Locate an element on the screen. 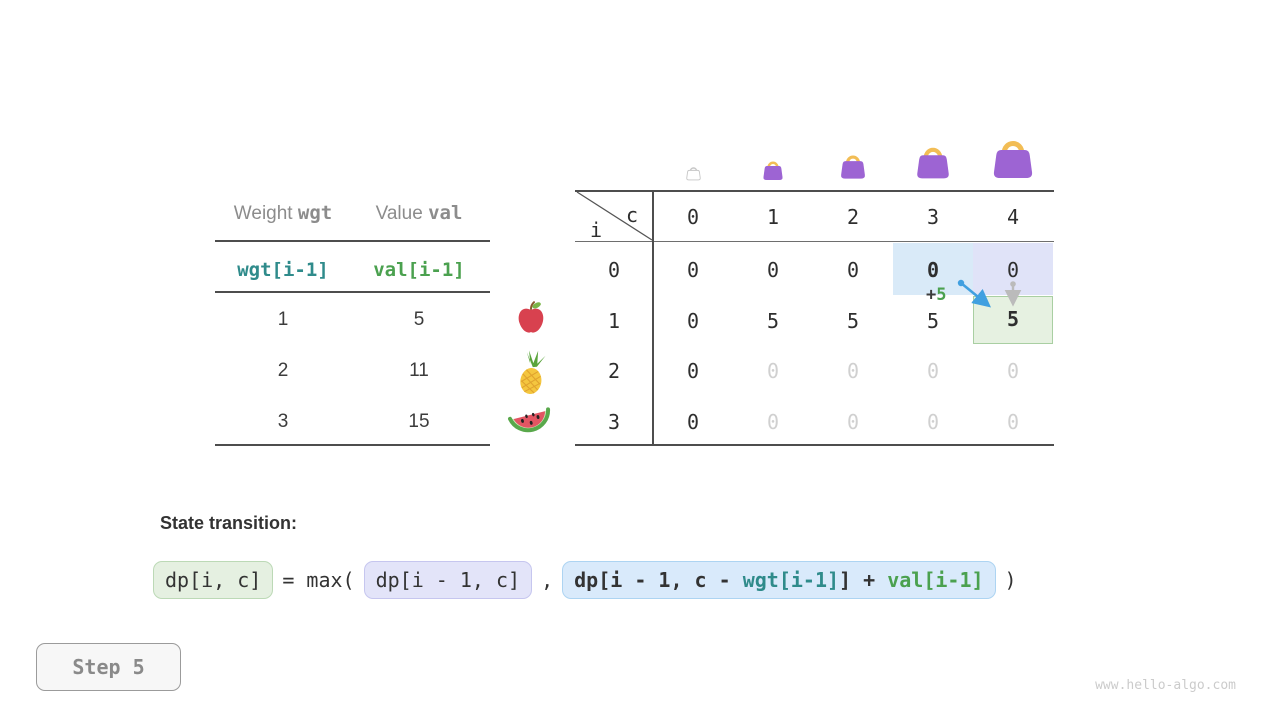 This screenshot has height=720, width=1280. item-value: 11 is located at coordinates (419, 370).